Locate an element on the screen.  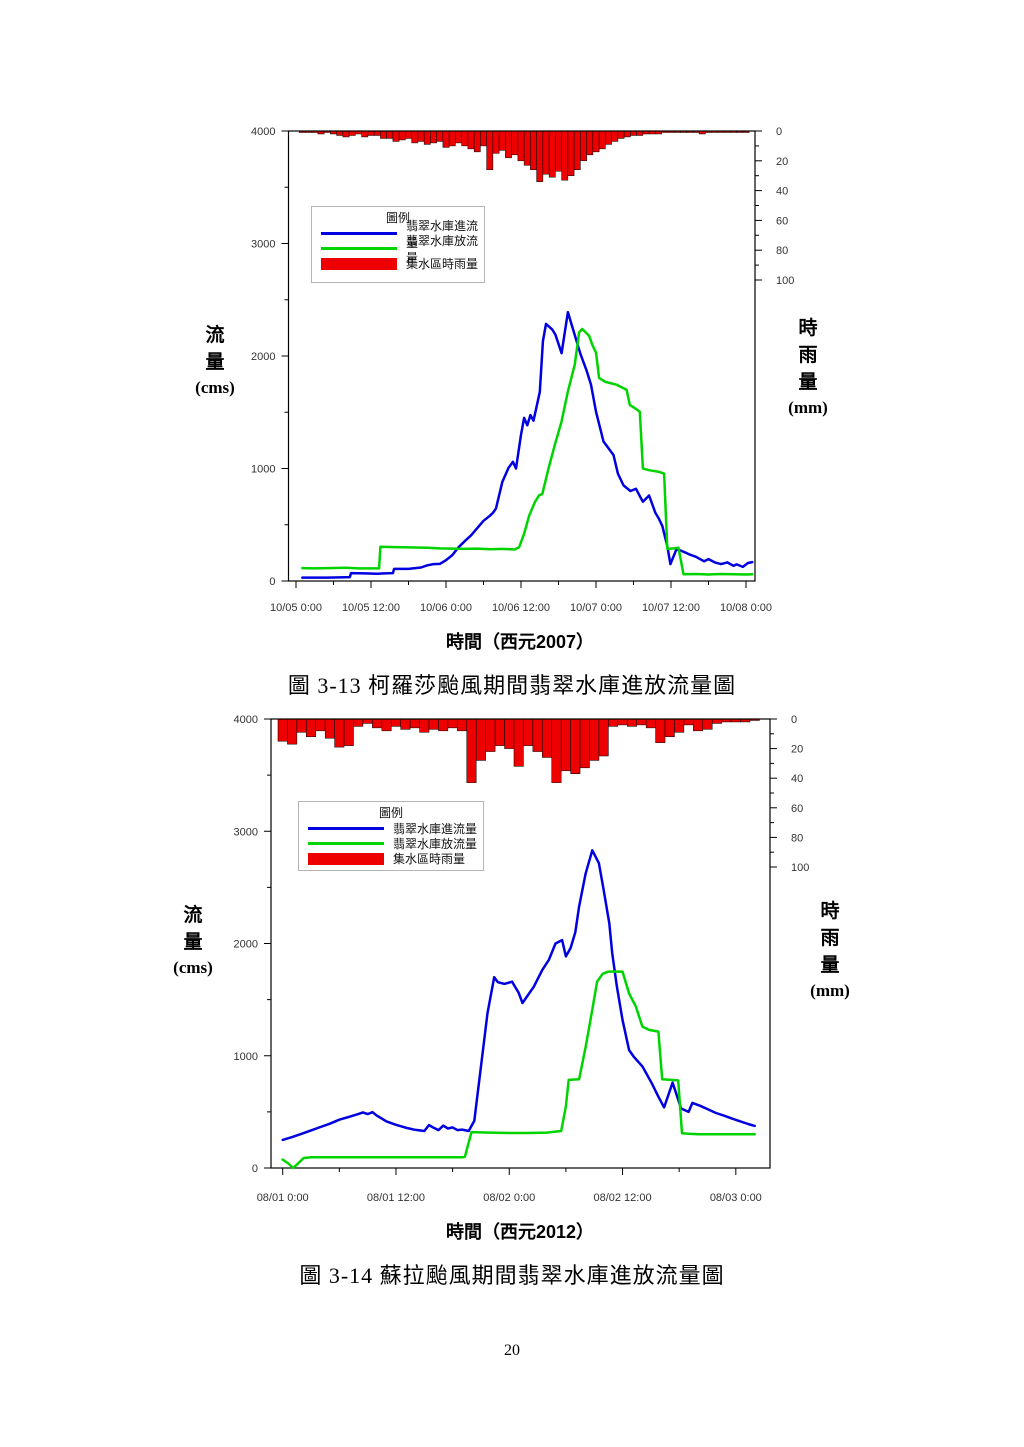
legend-chart1: 圖例 翡翠水庫進流量 翡翠水庫放流量 集水區時雨量 is located at coordinates (398, 244).